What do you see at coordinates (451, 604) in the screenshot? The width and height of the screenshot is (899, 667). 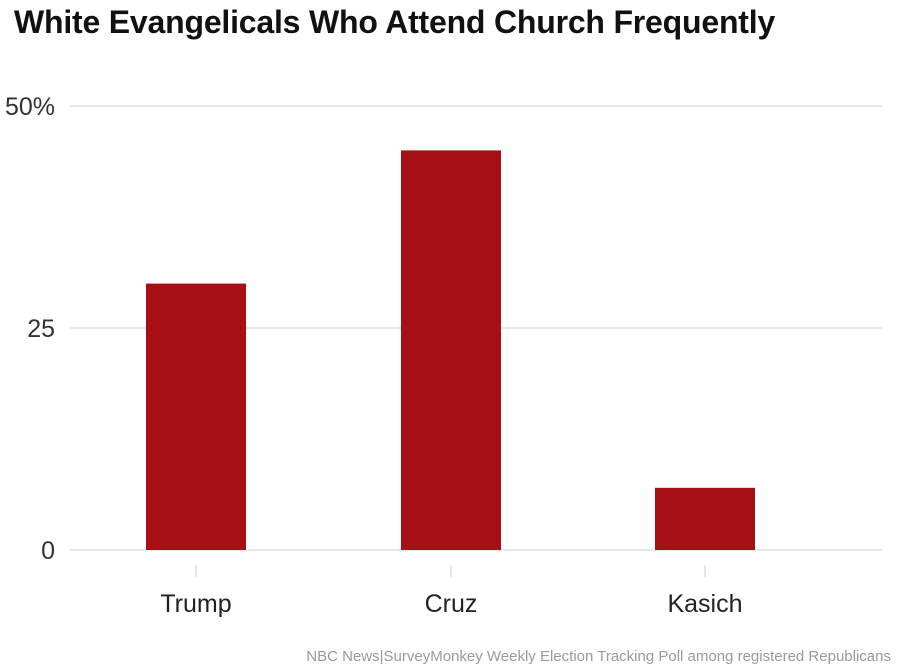 I see `x-tick-label: Cruz` at bounding box center [451, 604].